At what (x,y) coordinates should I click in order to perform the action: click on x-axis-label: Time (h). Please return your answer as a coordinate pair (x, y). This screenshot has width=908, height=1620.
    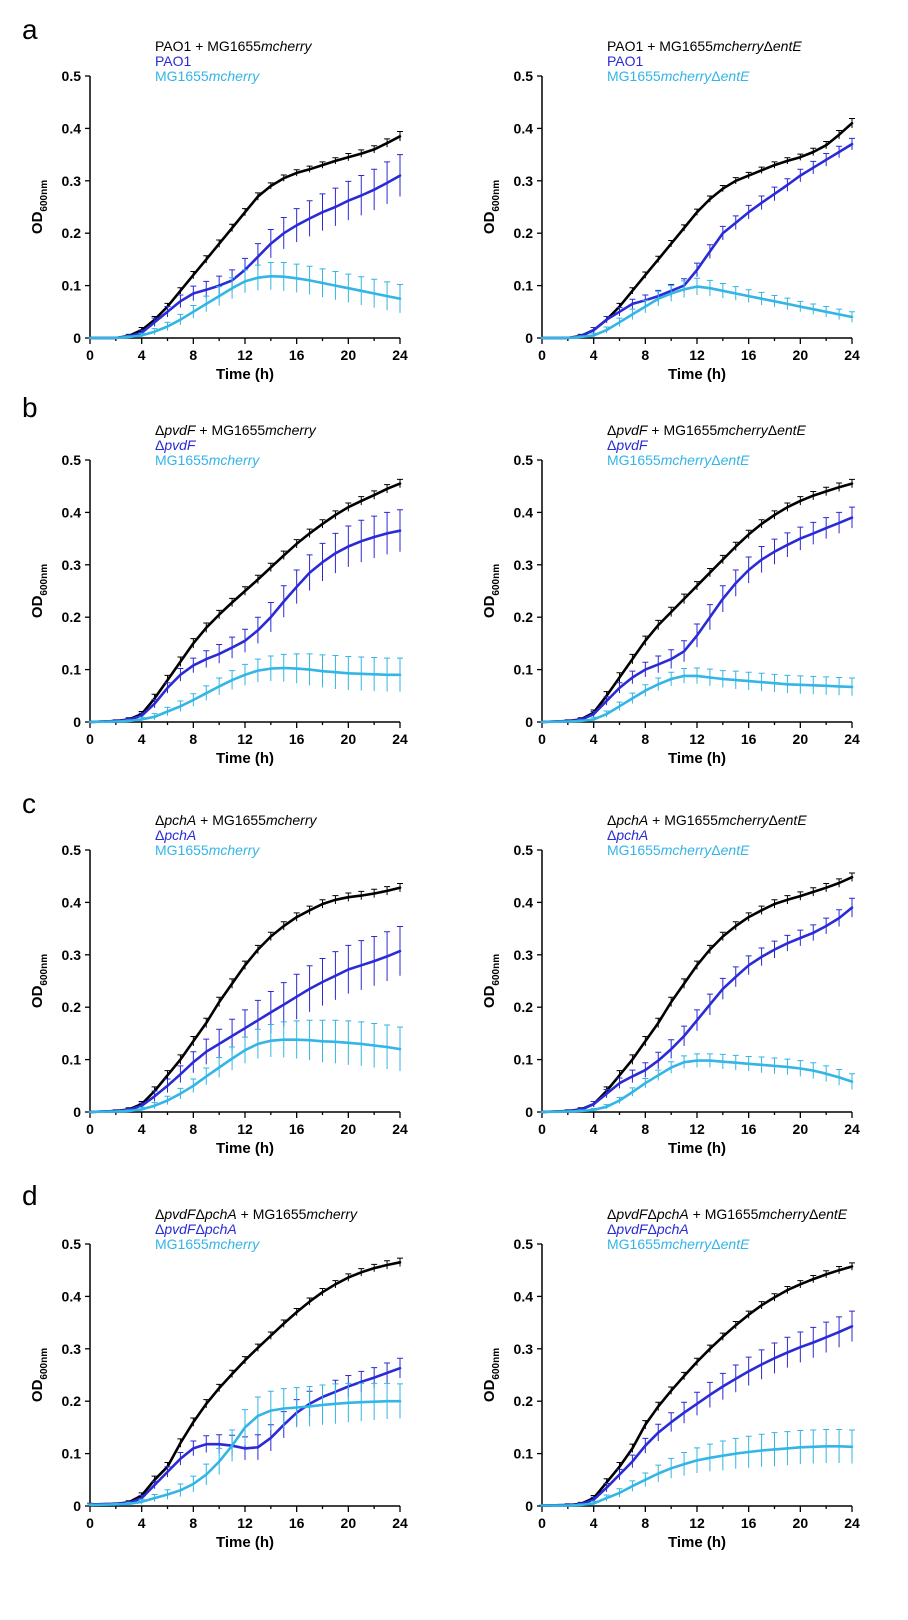
    Looking at the image, I should click on (697, 374).